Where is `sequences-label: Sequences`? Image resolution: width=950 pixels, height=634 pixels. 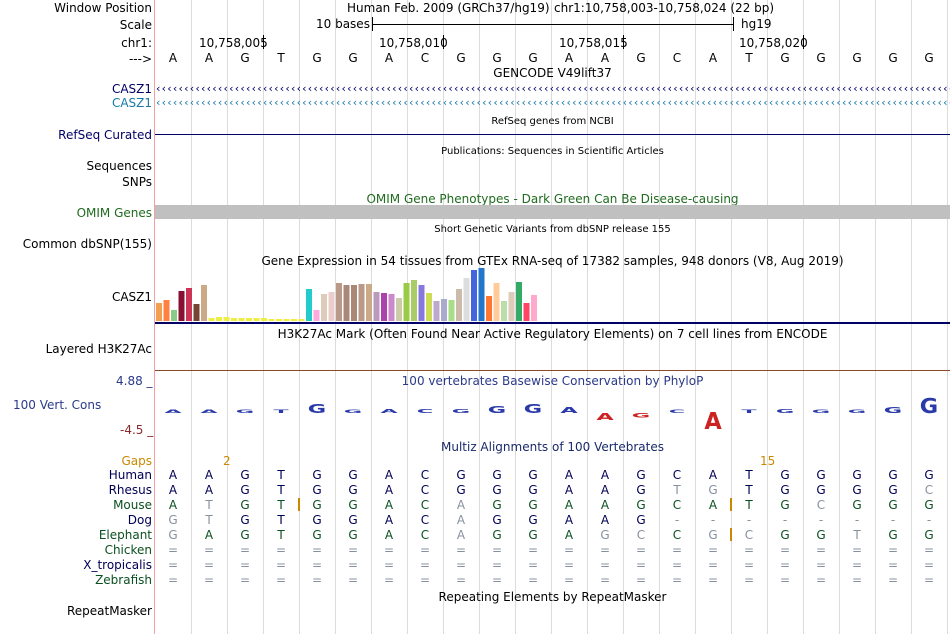 sequences-label: Sequences is located at coordinates (119, 166).